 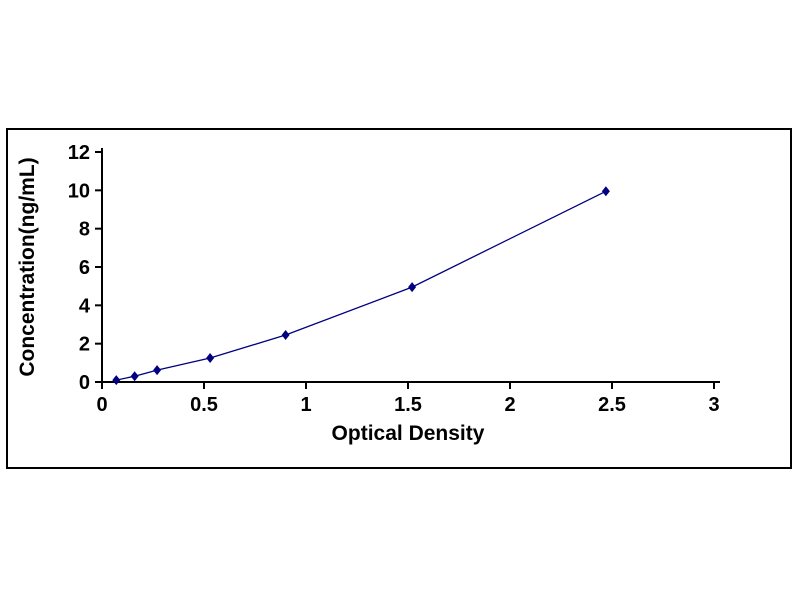 I want to click on y-tick-label: 8, so click(x=84, y=230).